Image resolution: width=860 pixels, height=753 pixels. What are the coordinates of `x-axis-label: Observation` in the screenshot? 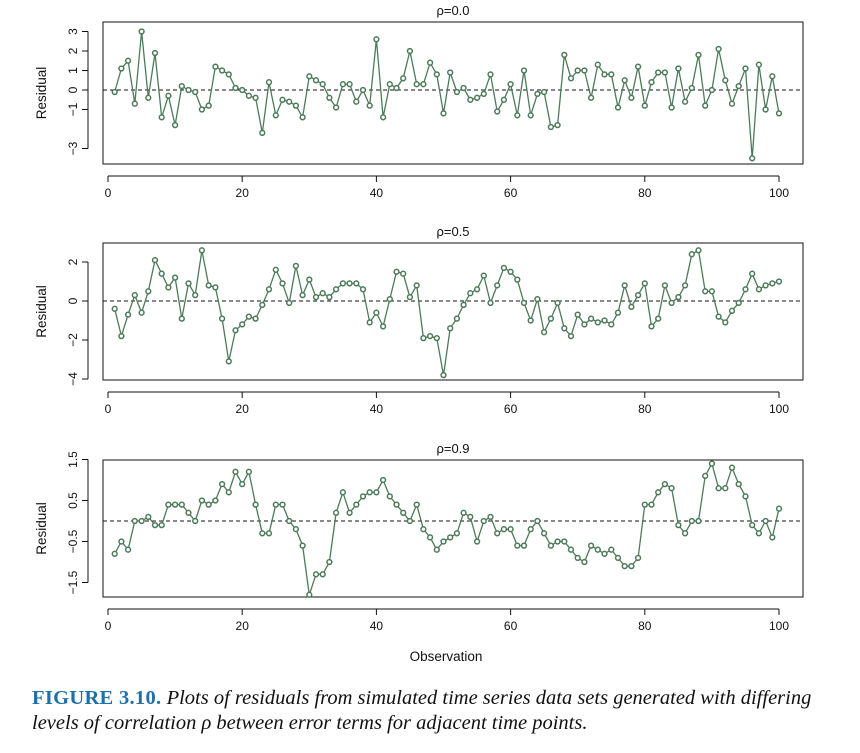 It's located at (446, 656).